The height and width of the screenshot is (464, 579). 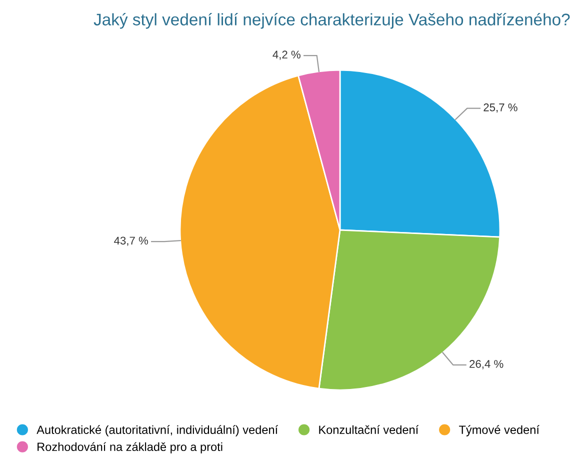 I want to click on legend-label: Rozhodování na základě pro a proti, so click(x=130, y=448).